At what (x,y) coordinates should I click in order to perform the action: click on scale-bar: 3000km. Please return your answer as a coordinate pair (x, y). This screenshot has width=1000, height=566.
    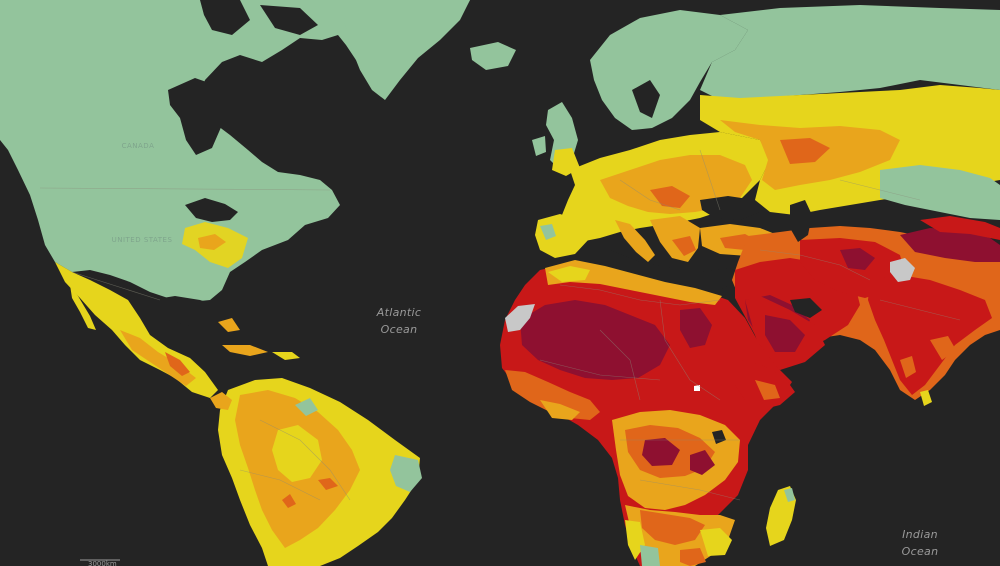
    Looking at the image, I should click on (100, 562).